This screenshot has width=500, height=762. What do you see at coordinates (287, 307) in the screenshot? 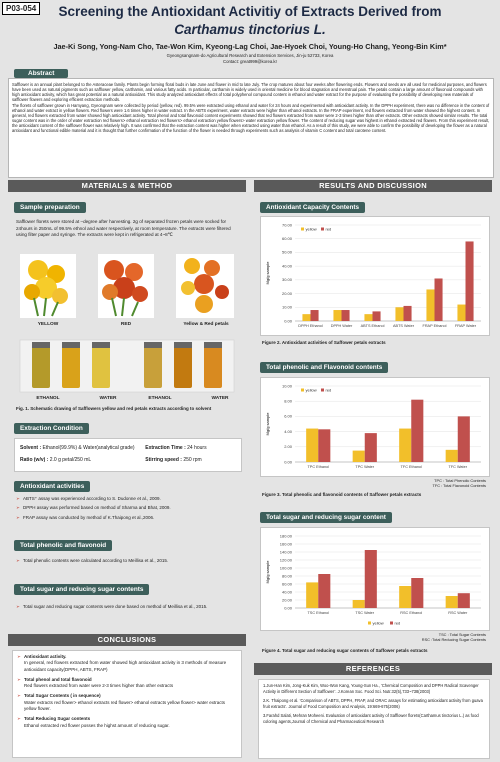
I see `y-tick-label: 10.00` at bounding box center [287, 307].